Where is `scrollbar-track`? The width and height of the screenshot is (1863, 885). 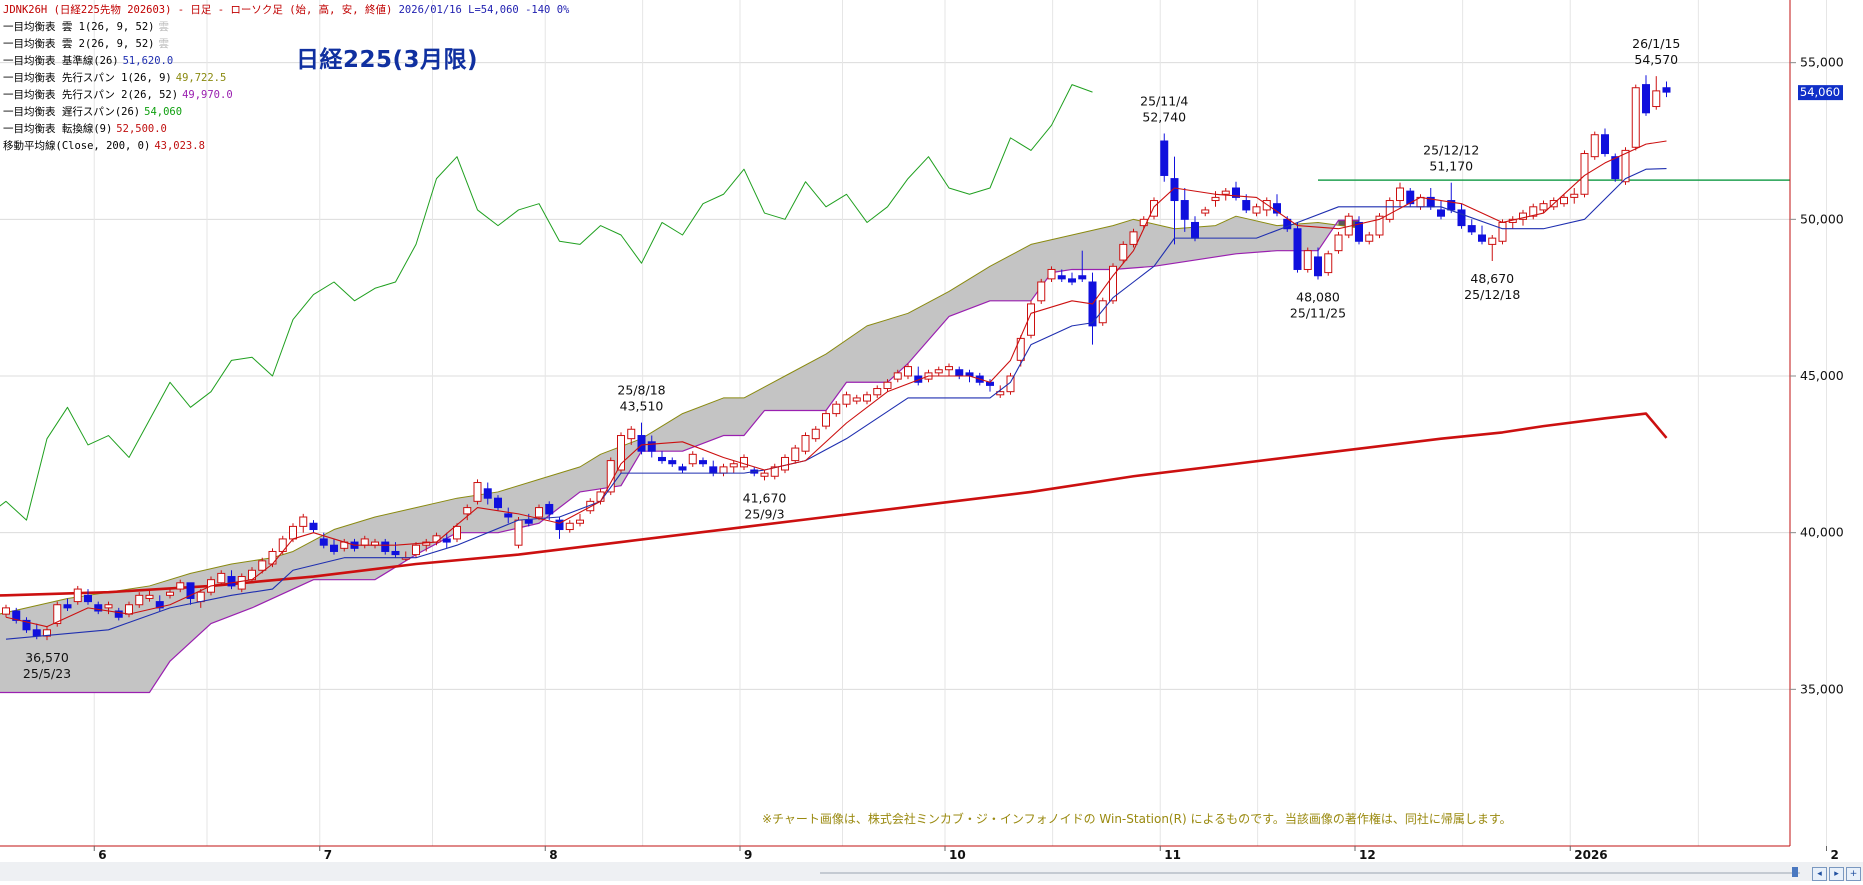
scrollbar-track is located at coordinates (931, 871).